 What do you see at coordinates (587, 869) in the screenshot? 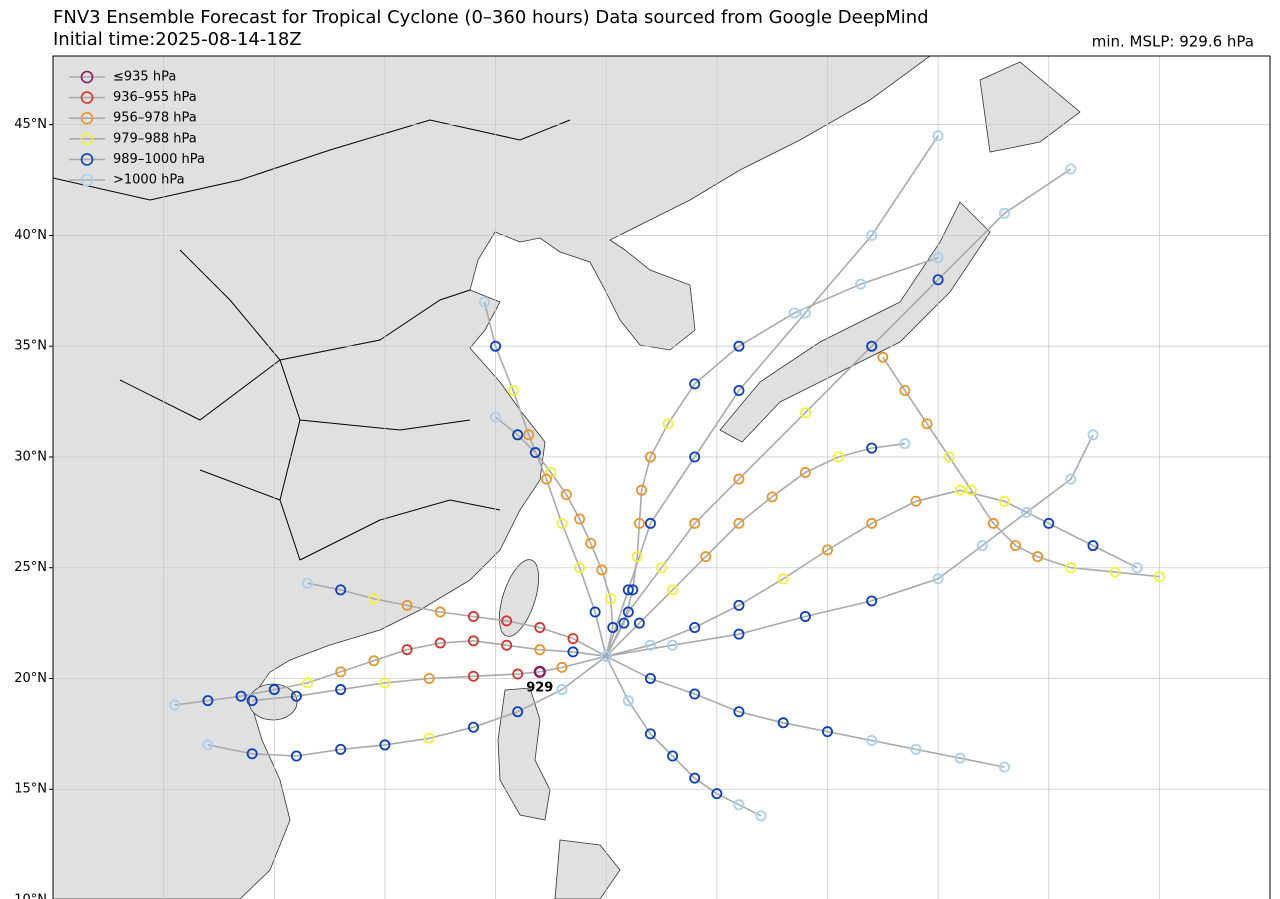
I see `visayas` at bounding box center [587, 869].